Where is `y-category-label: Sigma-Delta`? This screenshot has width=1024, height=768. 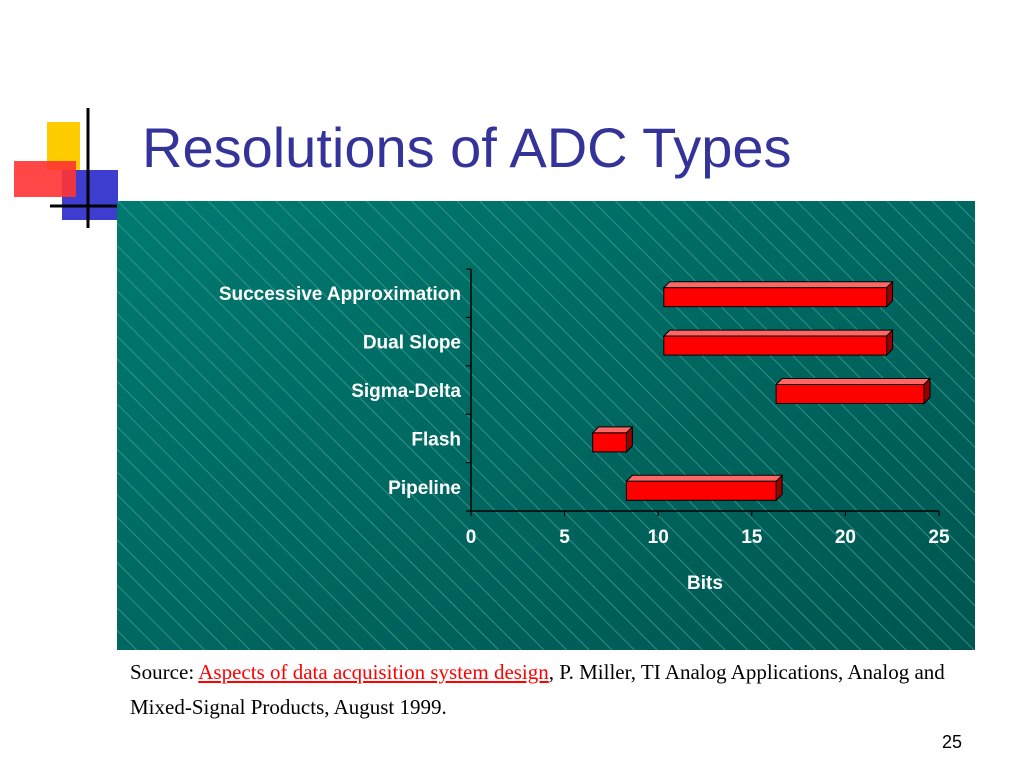 y-category-label: Sigma-Delta is located at coordinates (406, 391).